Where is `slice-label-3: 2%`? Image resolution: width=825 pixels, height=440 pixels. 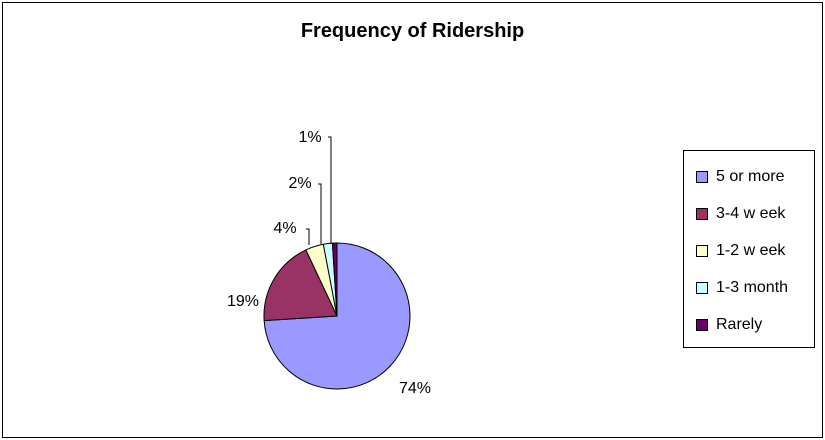
slice-label-3: 2% is located at coordinates (299, 183).